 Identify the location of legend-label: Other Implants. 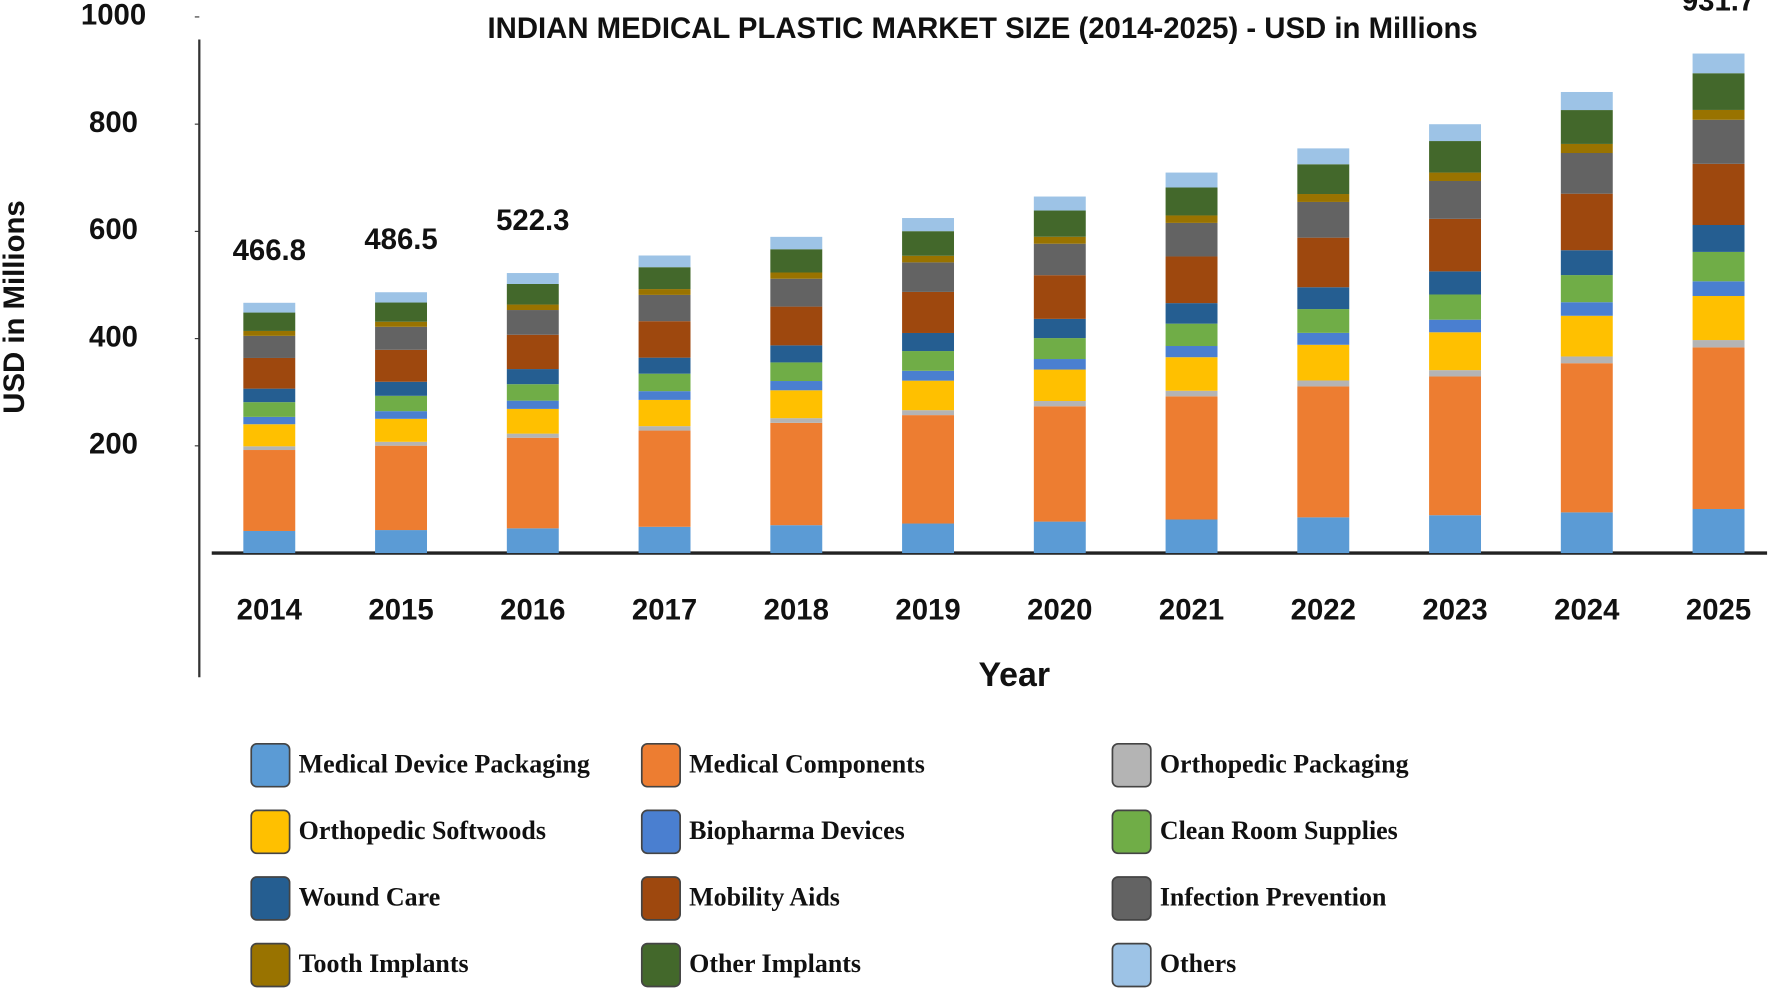
(775, 963).